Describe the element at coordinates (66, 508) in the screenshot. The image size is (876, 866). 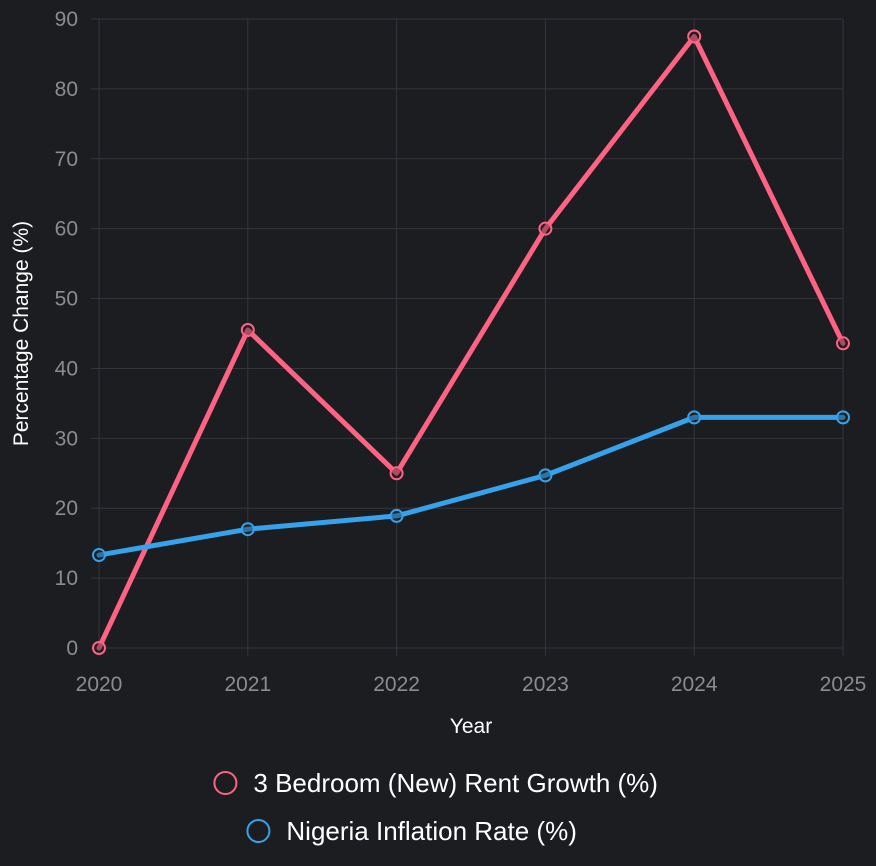
I see `y-tick-label: 20` at that location.